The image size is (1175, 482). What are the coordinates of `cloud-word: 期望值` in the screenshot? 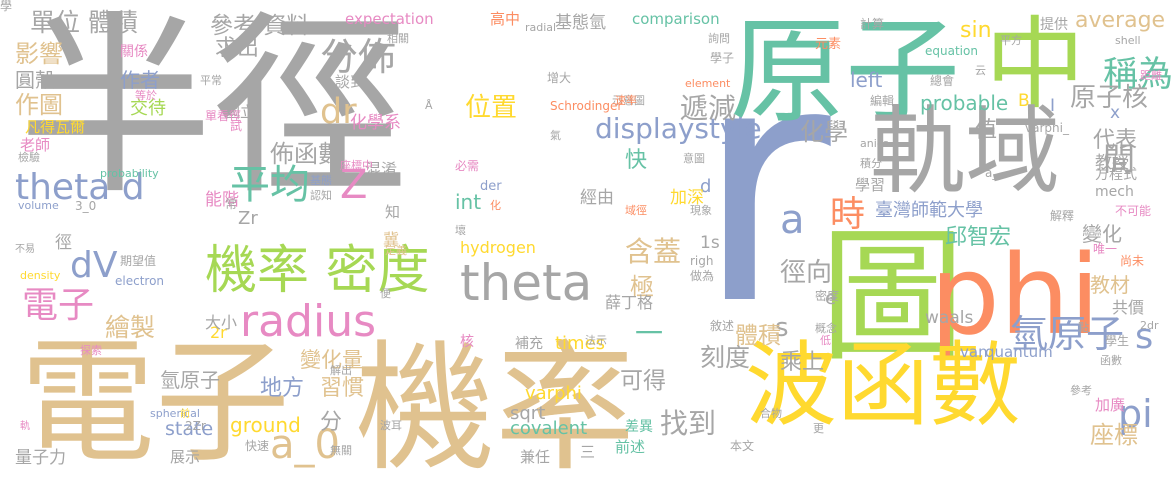 It's located at (138, 261).